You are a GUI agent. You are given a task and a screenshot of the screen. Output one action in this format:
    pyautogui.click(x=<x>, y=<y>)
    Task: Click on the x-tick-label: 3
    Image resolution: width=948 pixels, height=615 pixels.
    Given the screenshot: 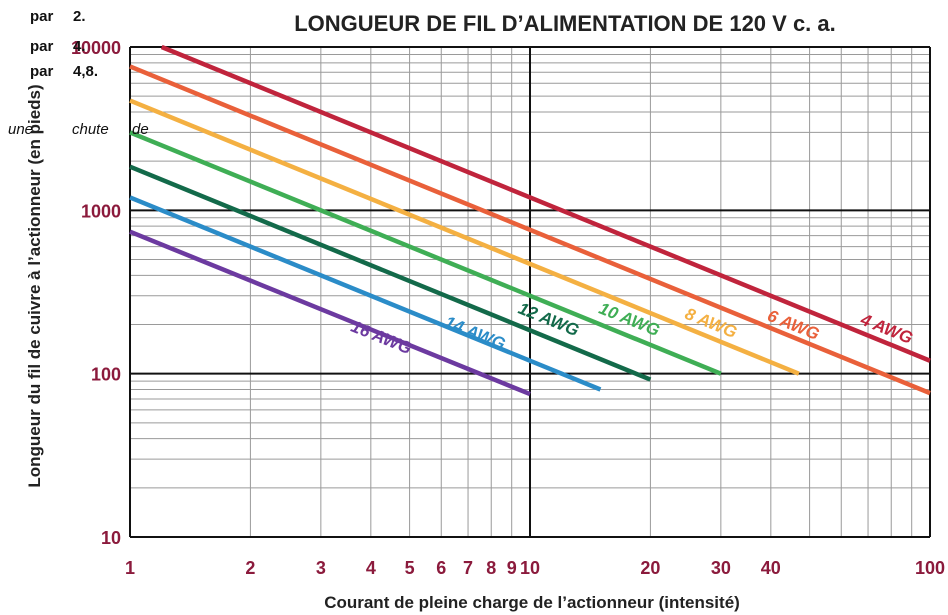 What is the action you would take?
    pyautogui.click(x=321, y=568)
    